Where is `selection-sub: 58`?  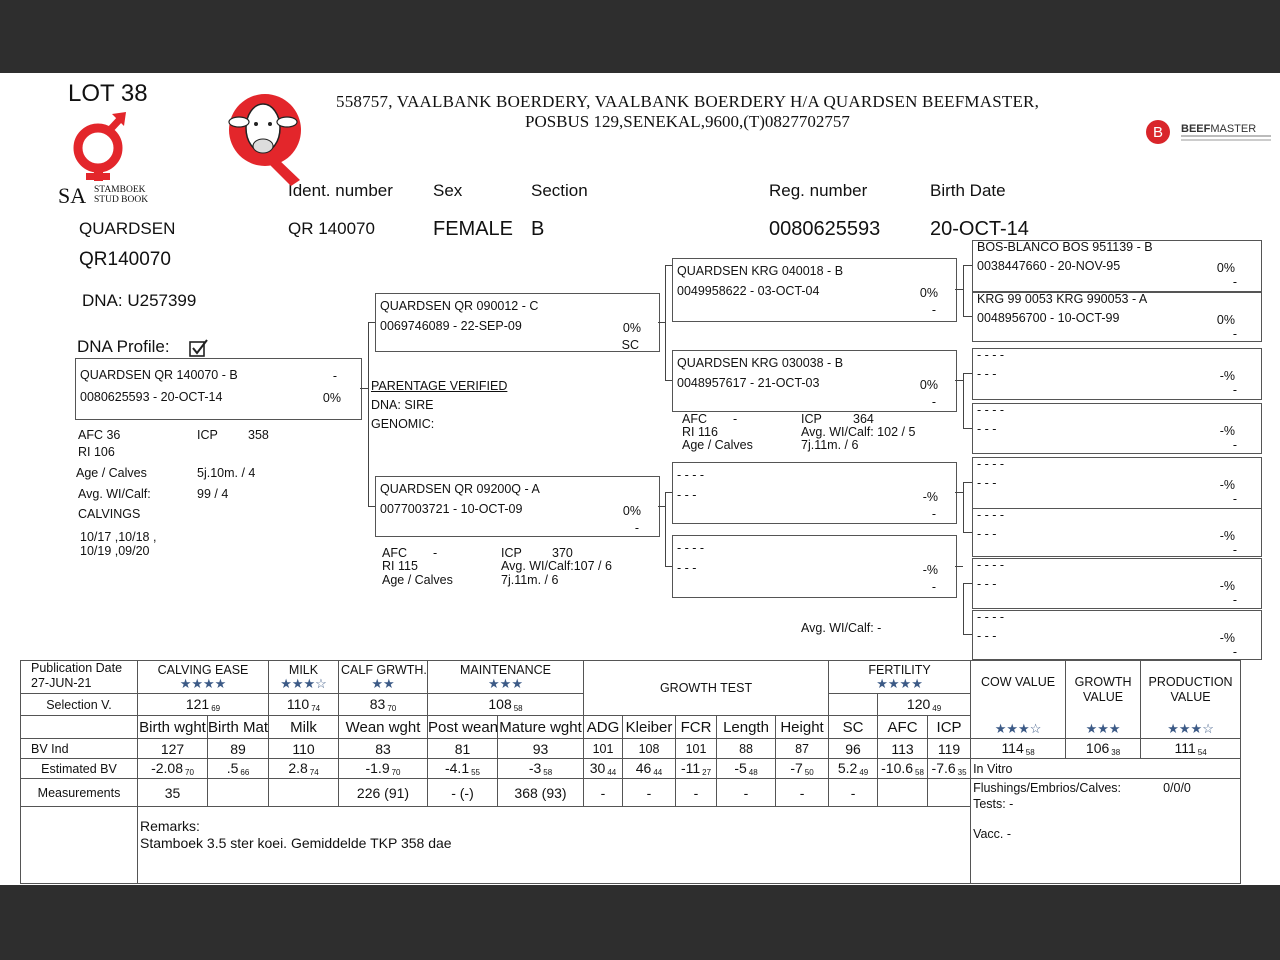
selection-sub: 58 is located at coordinates (518, 708).